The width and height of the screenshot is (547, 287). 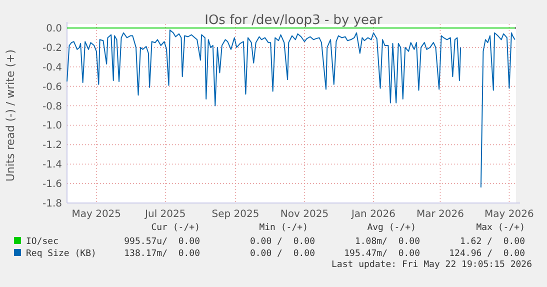 What do you see at coordinates (283, 228) in the screenshot?
I see `text: Min (-/+)` at bounding box center [283, 228].